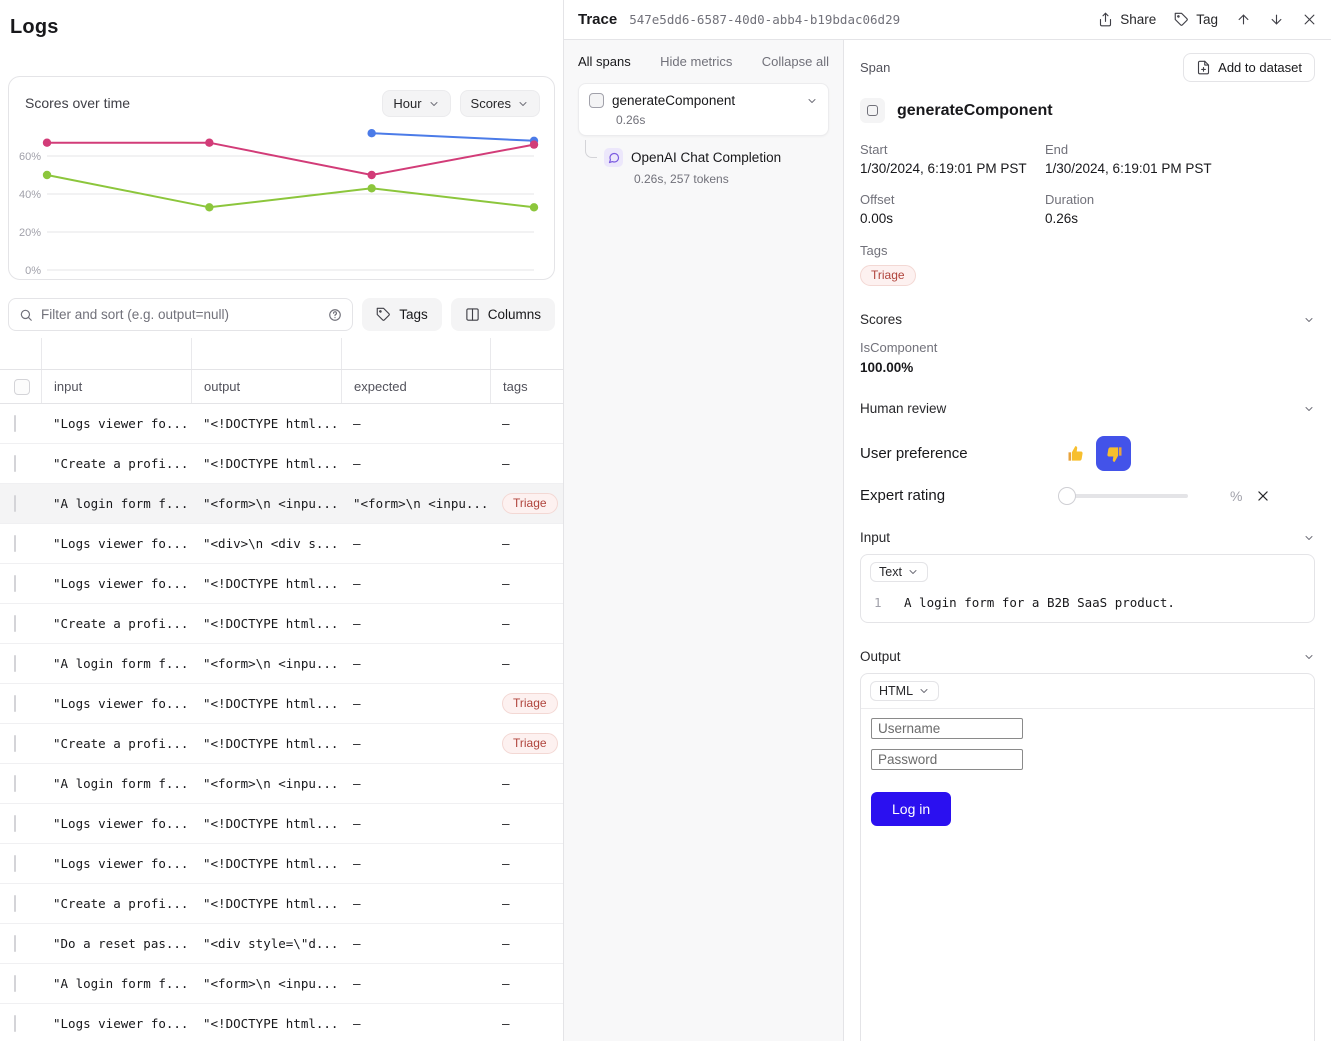 This screenshot has height=1041, width=1331. Describe the element at coordinates (1113, 453) in the screenshot. I see `thumbs-down-button` at that location.